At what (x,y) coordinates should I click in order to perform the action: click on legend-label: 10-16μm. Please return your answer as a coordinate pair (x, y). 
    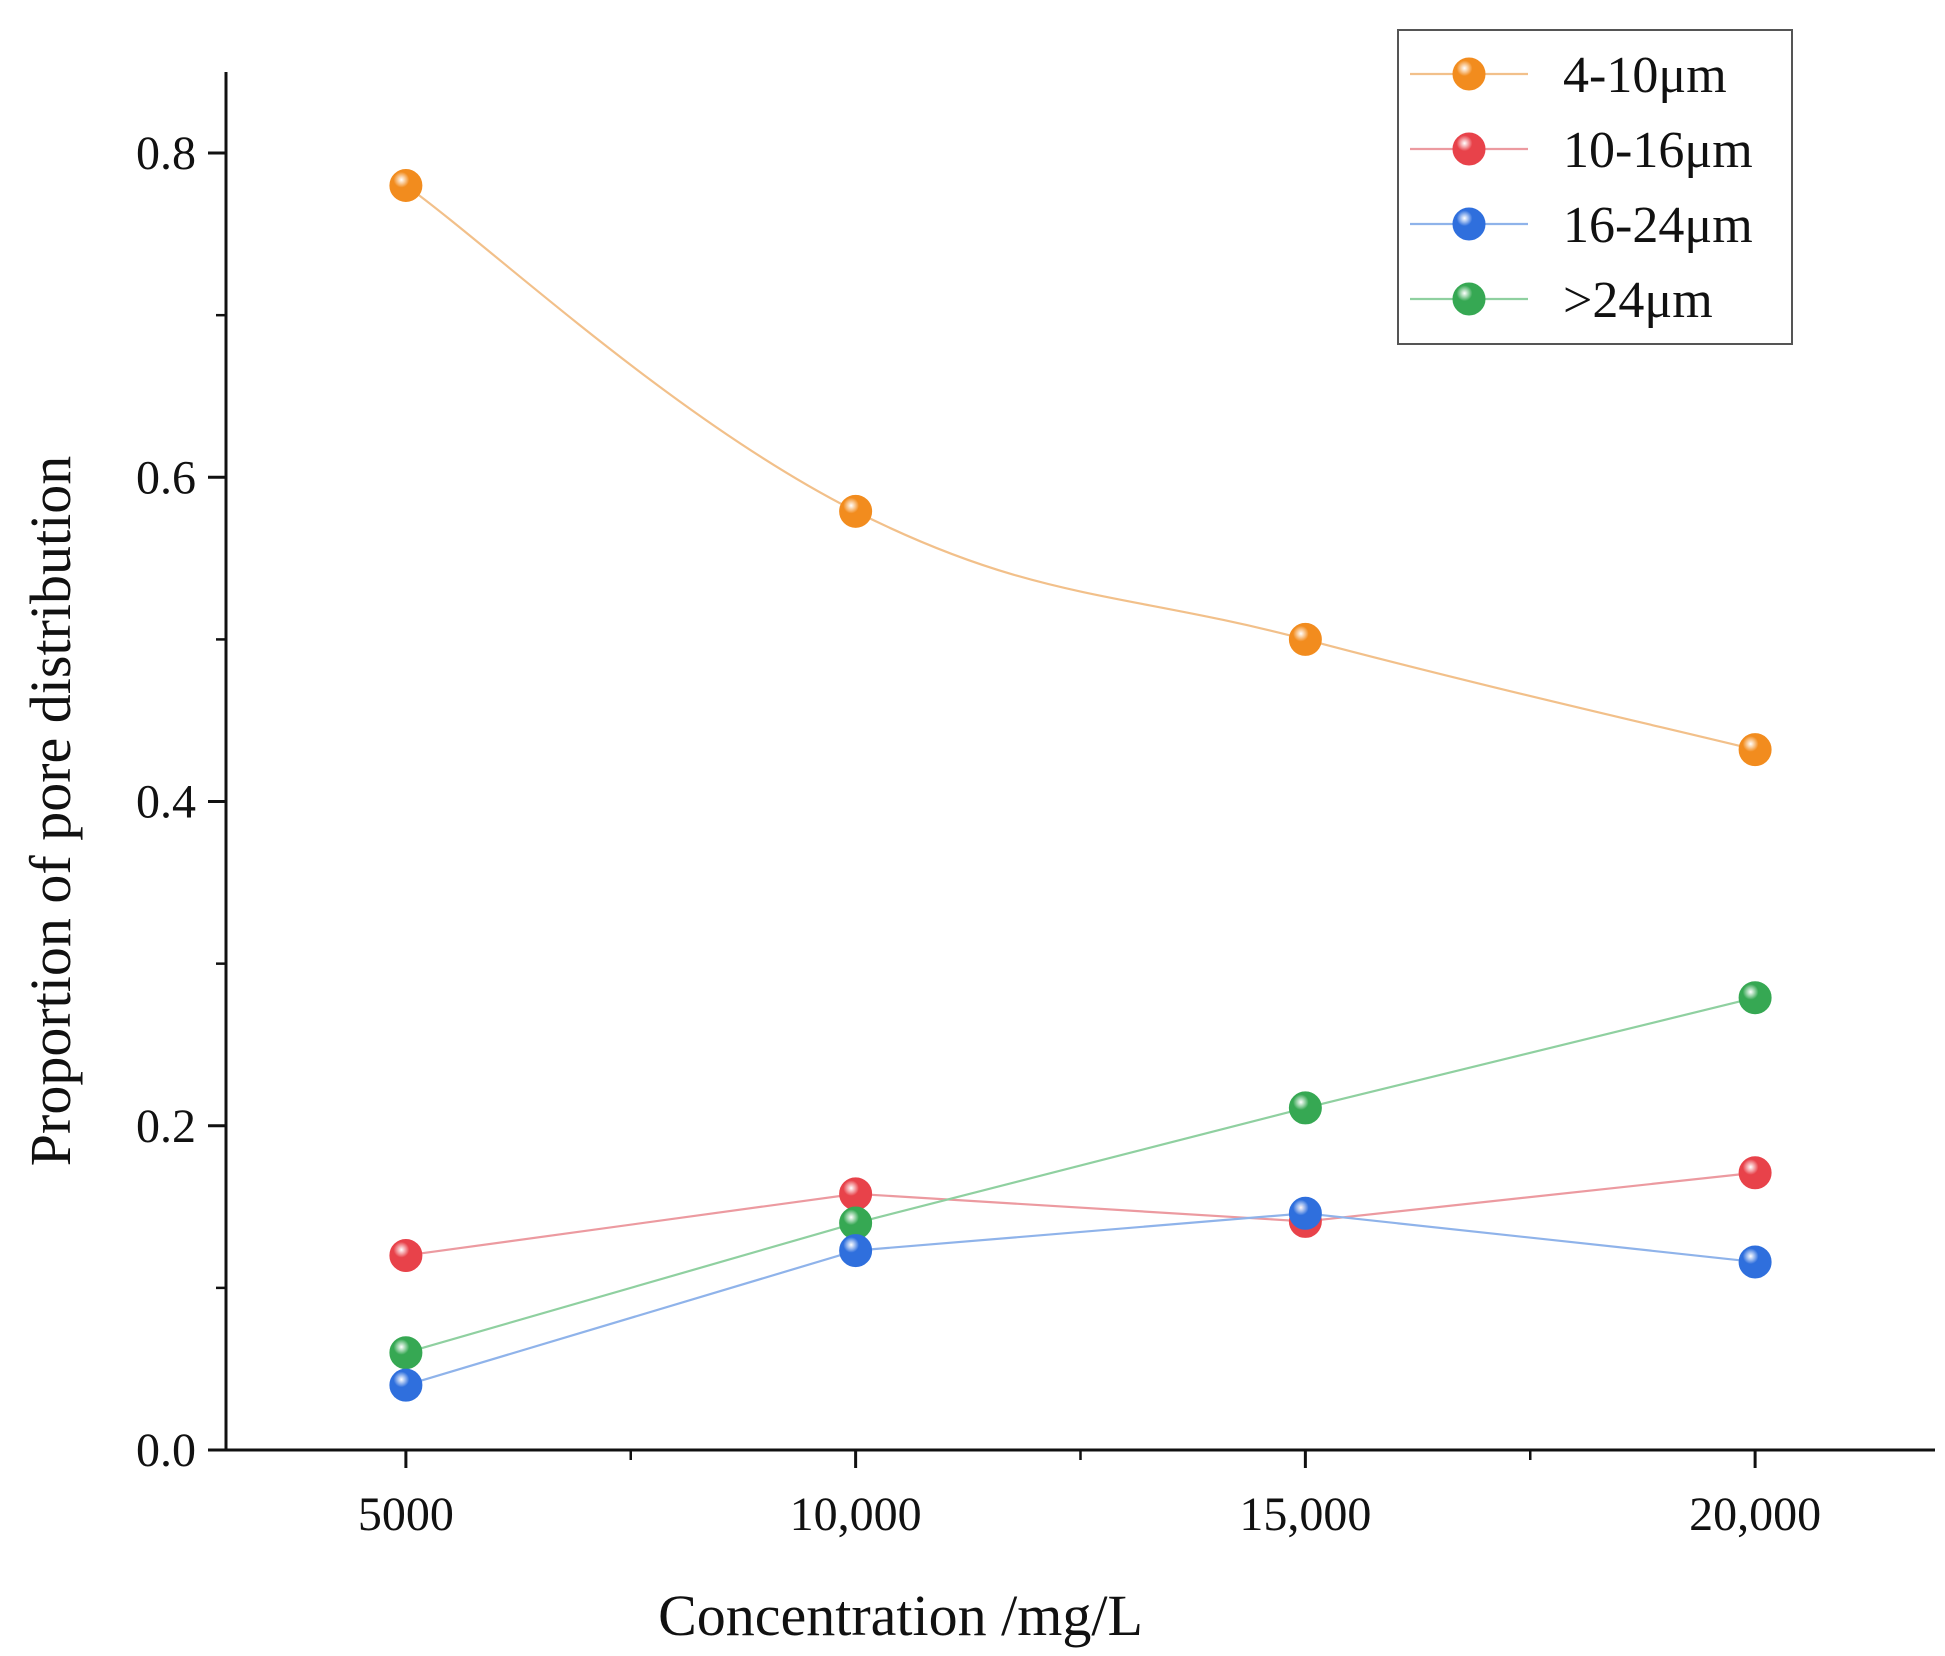
    Looking at the image, I should click on (1658, 150).